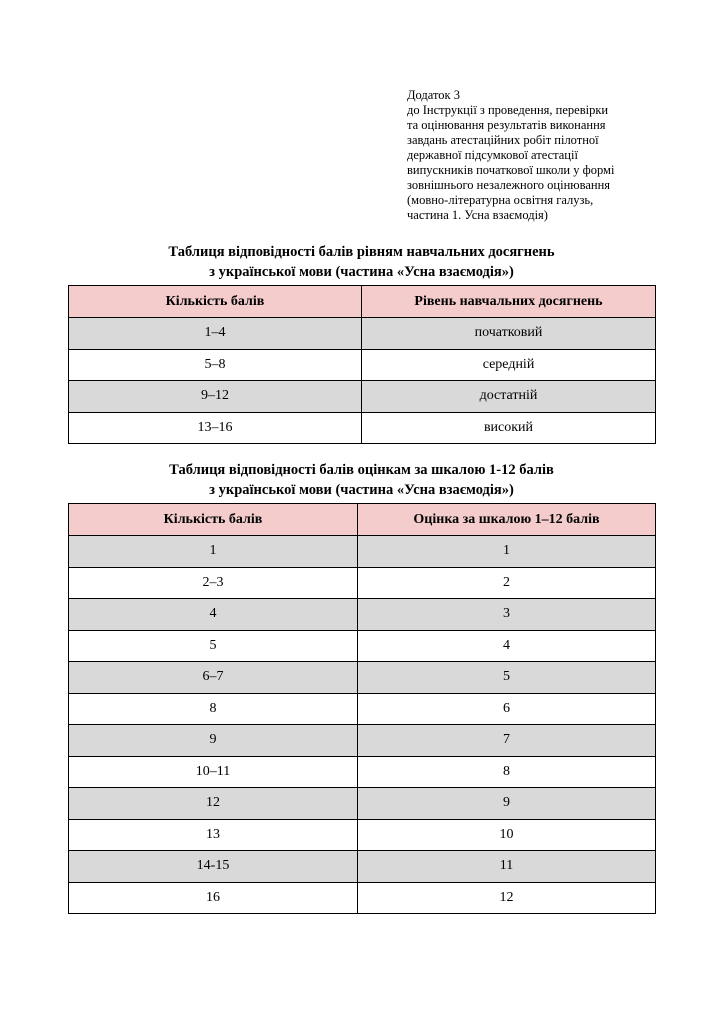 The image size is (725, 1024). Describe the element at coordinates (215, 427) in the screenshot. I see `table-cell: 13–16` at that location.